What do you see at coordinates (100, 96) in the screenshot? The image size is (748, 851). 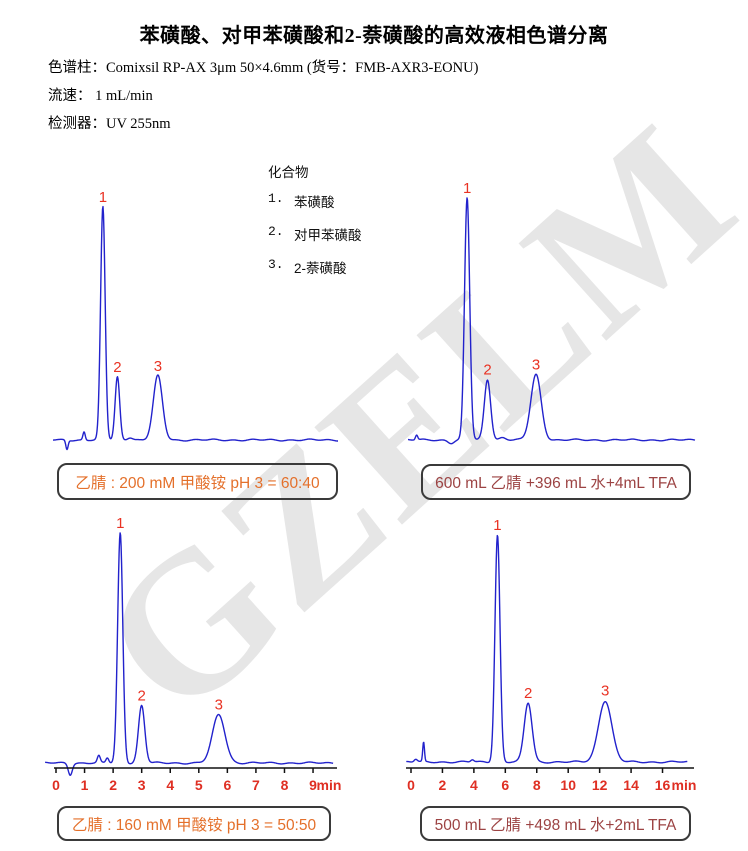 I see `info-line-flow-rate: 流速： 1 mL/min` at bounding box center [100, 96].